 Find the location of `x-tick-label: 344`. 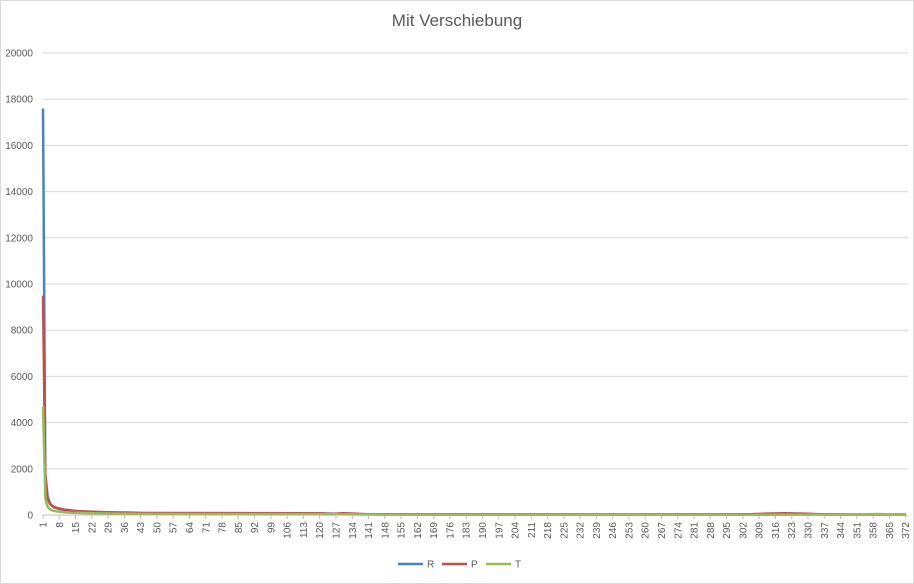

x-tick-label: 344 is located at coordinates (841, 530).